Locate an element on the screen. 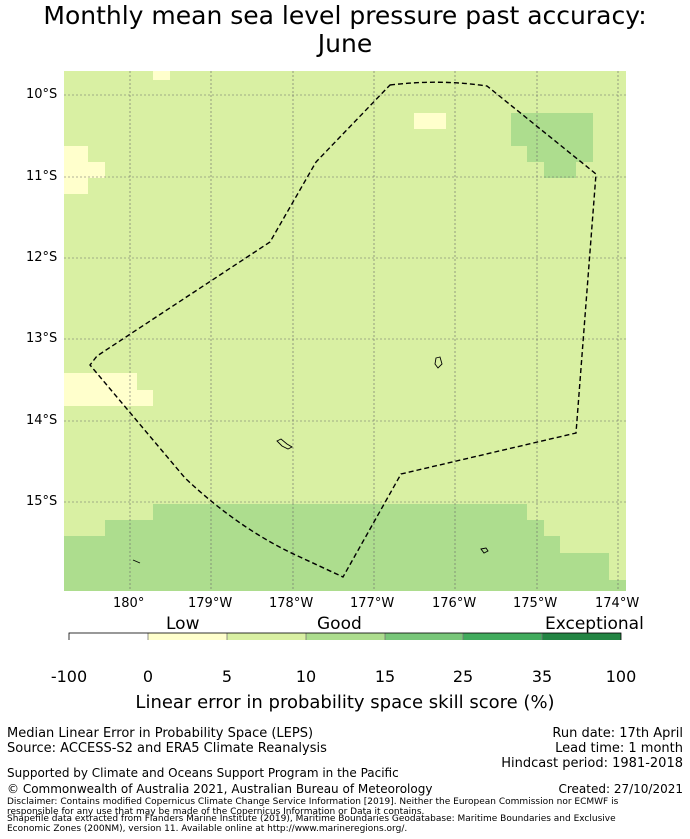  lead-time: Lead time: 1 month is located at coordinates (619, 748).